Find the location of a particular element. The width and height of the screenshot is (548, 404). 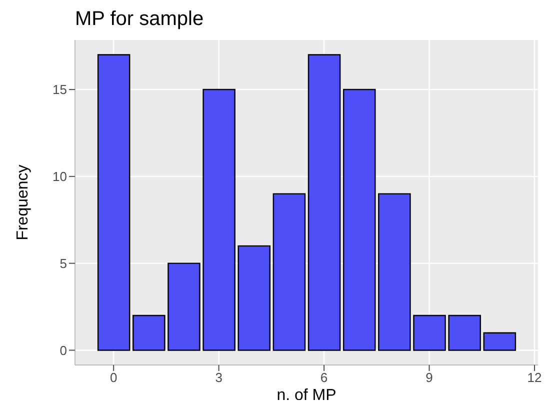

x-tick-label: 9 is located at coordinates (429, 378).